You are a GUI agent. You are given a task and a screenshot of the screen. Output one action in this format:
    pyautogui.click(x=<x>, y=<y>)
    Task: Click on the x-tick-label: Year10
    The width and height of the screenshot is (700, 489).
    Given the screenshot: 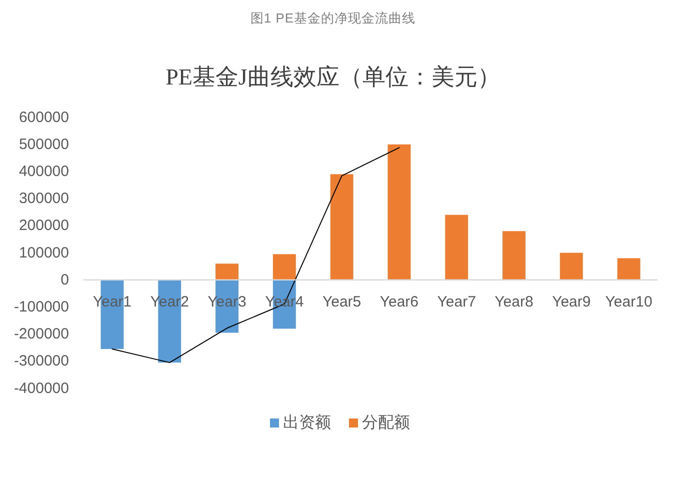 What is the action you would take?
    pyautogui.click(x=628, y=301)
    